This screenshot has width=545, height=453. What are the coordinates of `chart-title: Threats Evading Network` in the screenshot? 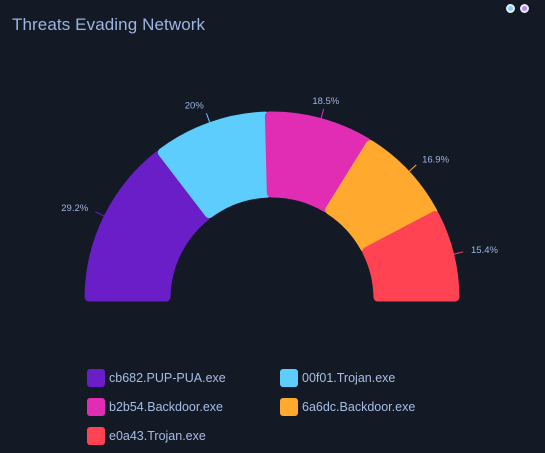 It's located at (109, 24).